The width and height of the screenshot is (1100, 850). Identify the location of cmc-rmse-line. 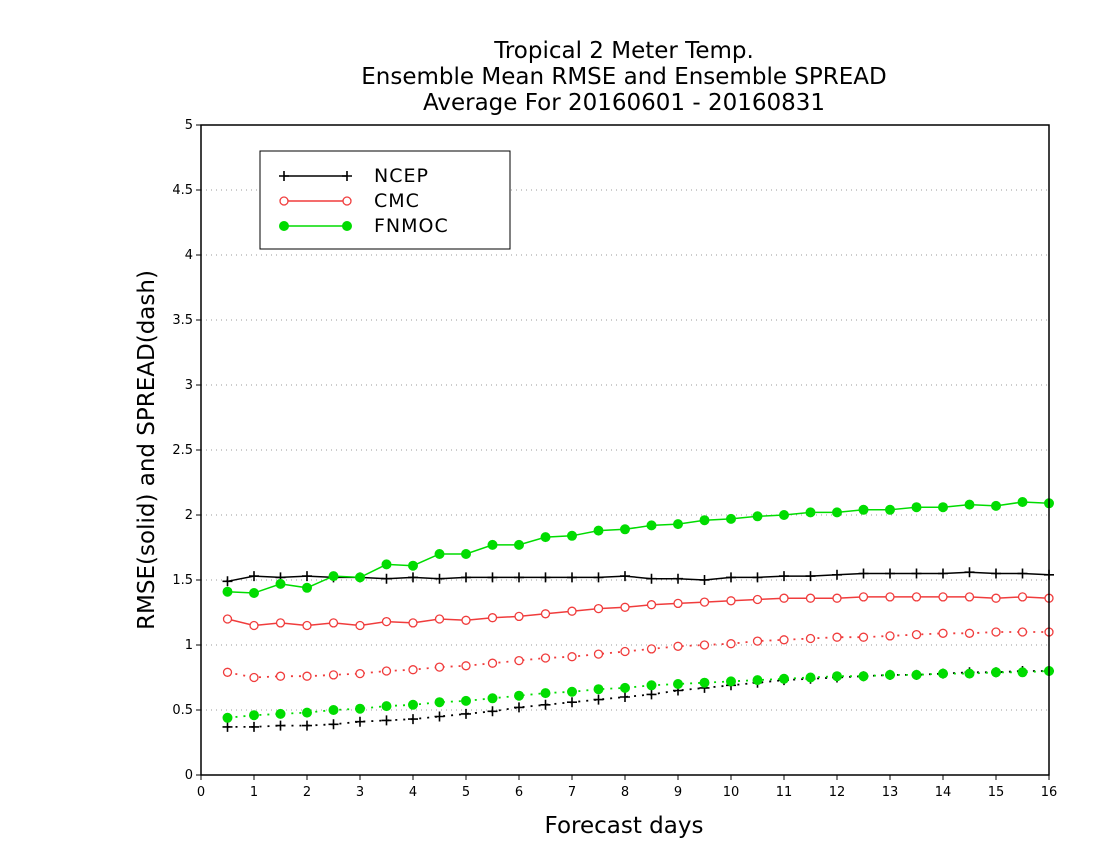
(638, 611).